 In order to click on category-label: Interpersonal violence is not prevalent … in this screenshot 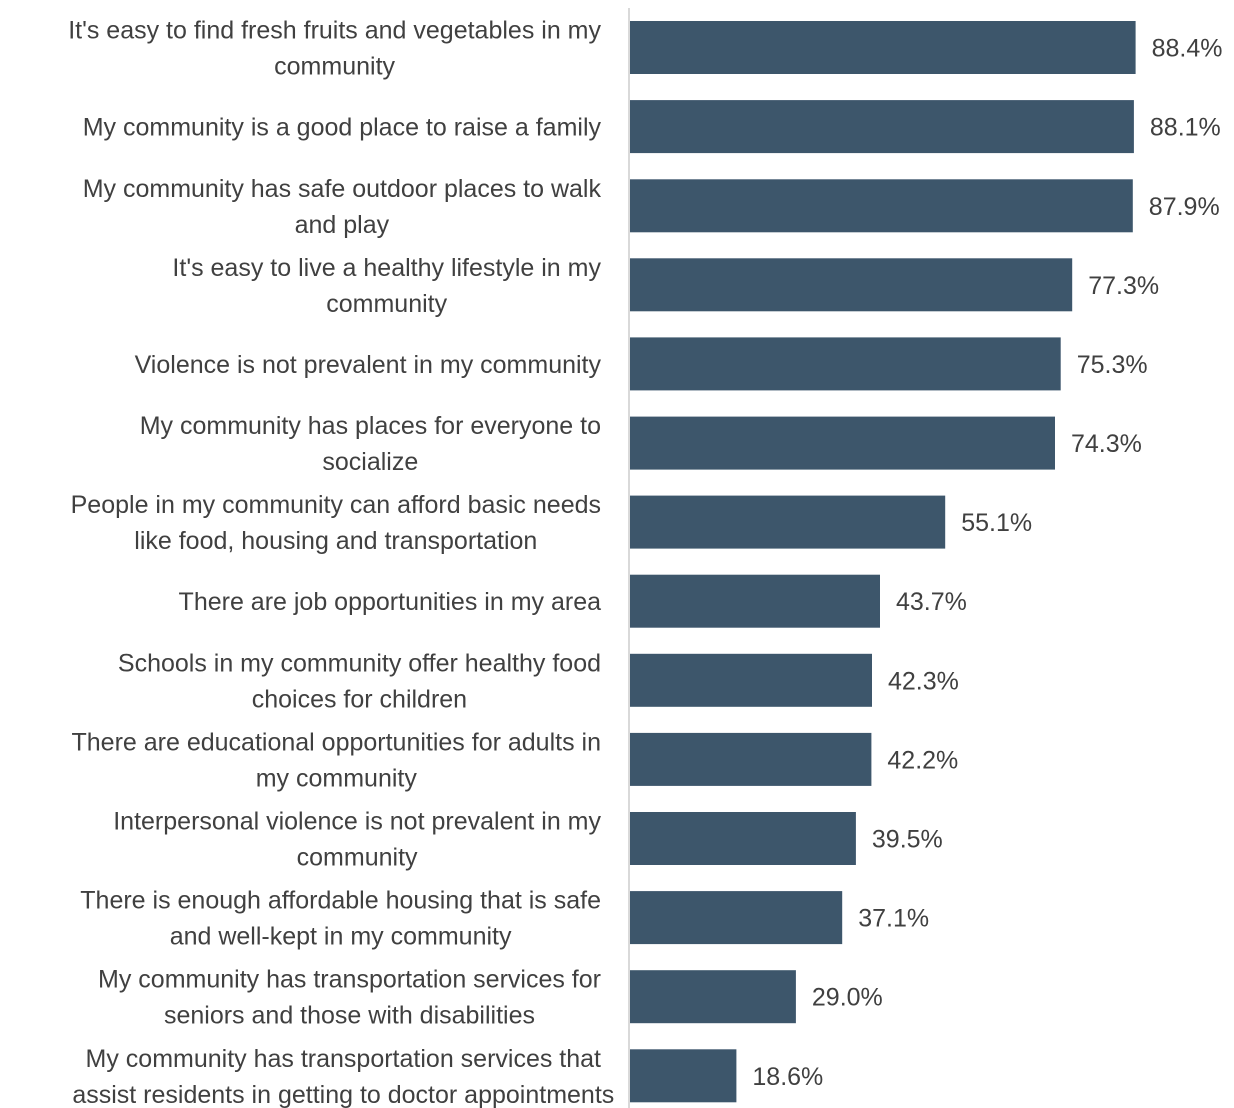, I will do `click(357, 840)`.